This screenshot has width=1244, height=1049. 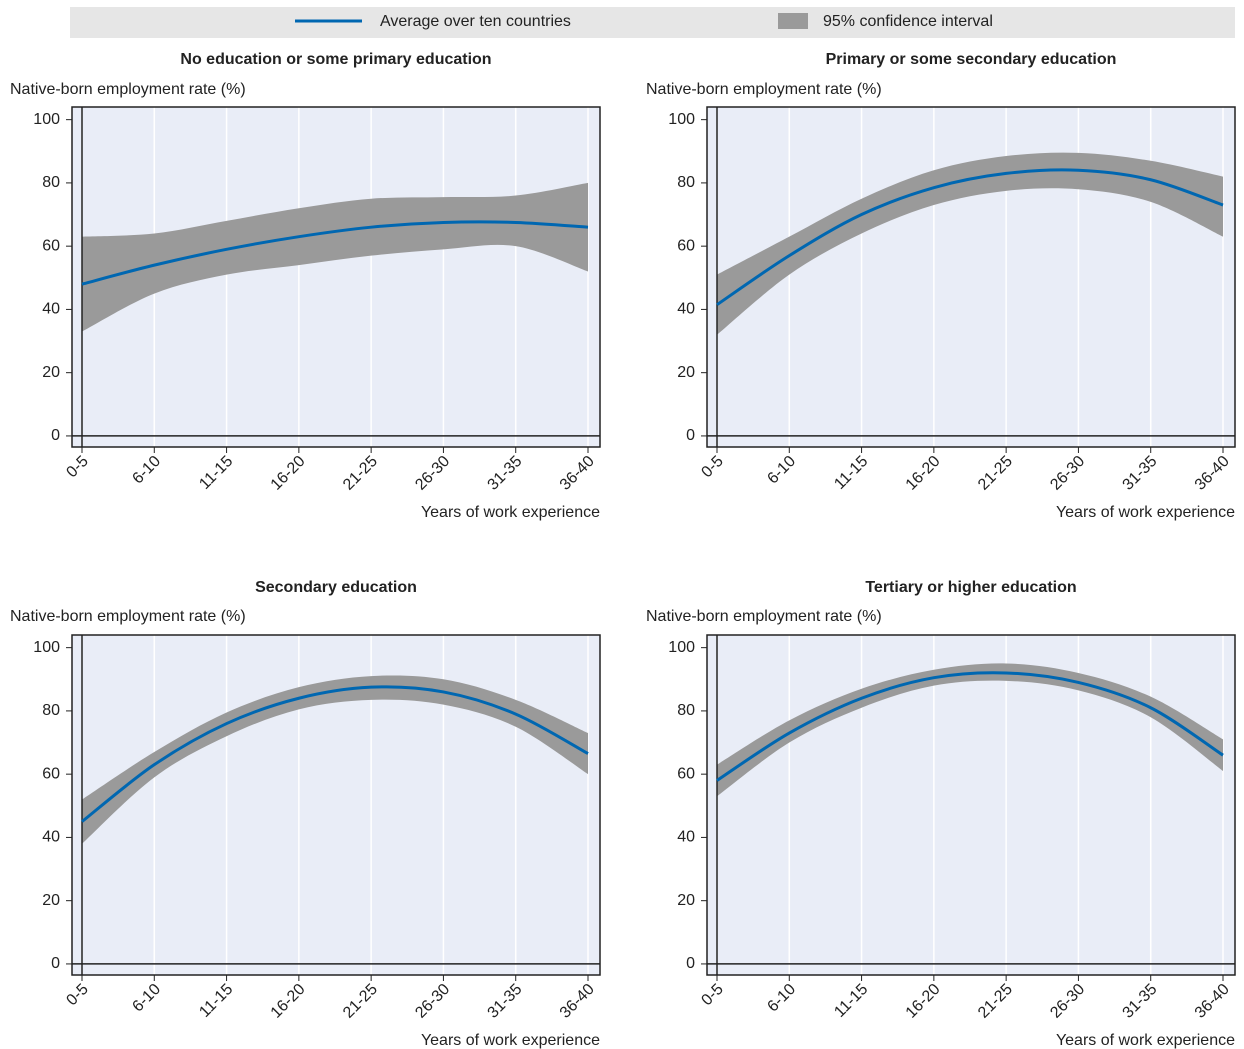 I want to click on panel-title: Tertiary or higher education, so click(x=970, y=587).